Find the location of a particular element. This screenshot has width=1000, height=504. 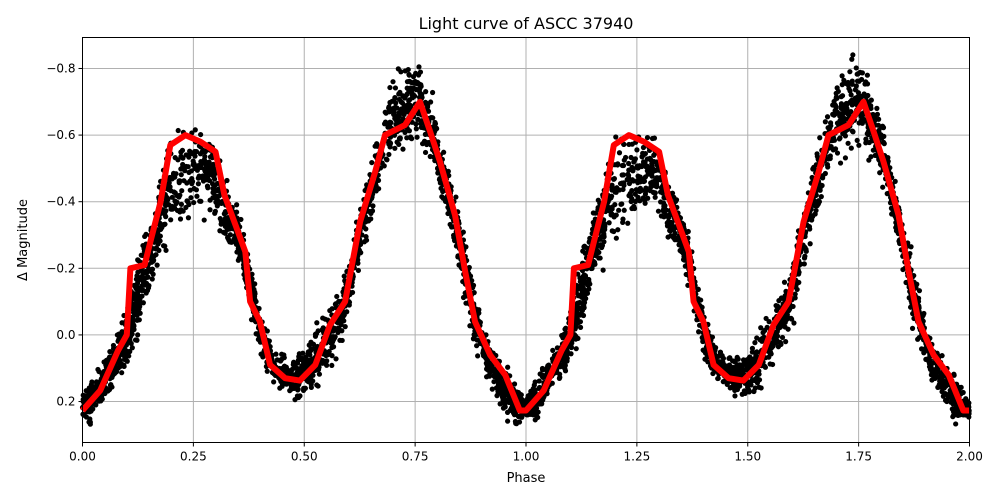

y-tick-label: 0.2 is located at coordinates (65, 402).